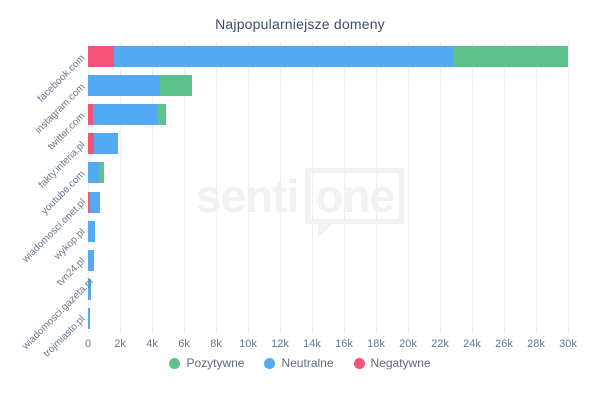 This screenshot has width=600, height=400. I want to click on chart-title: Najpopularniejsze domeny, so click(300, 24).